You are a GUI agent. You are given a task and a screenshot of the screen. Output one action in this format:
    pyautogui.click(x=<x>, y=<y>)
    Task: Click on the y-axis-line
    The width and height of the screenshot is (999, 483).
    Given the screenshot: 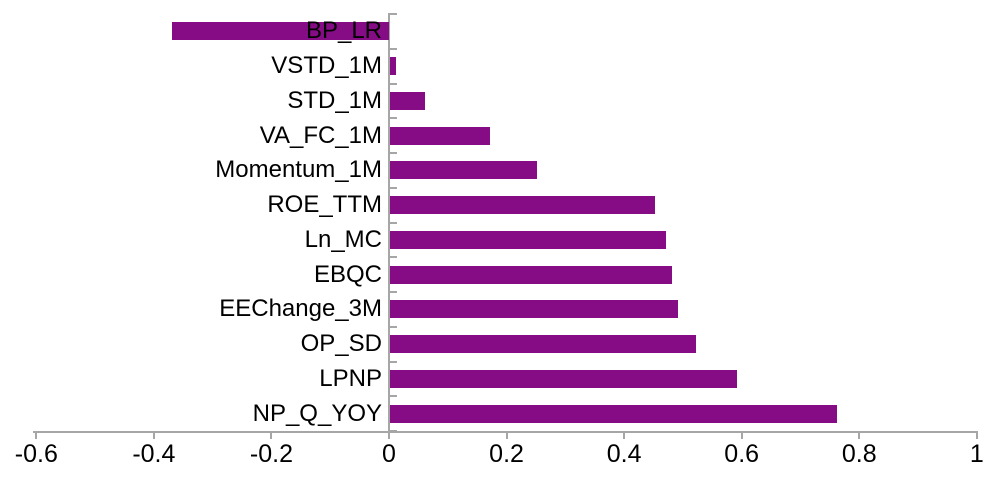 What is the action you would take?
    pyautogui.click(x=389, y=223)
    